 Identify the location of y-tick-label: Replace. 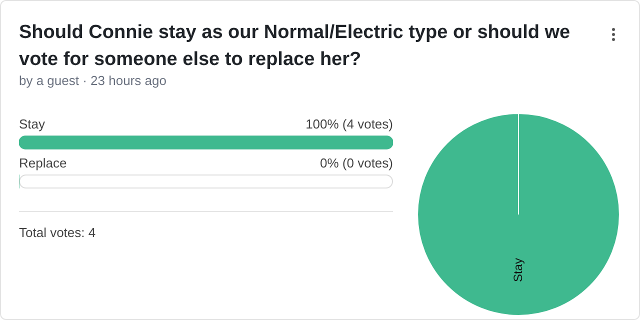
(43, 163).